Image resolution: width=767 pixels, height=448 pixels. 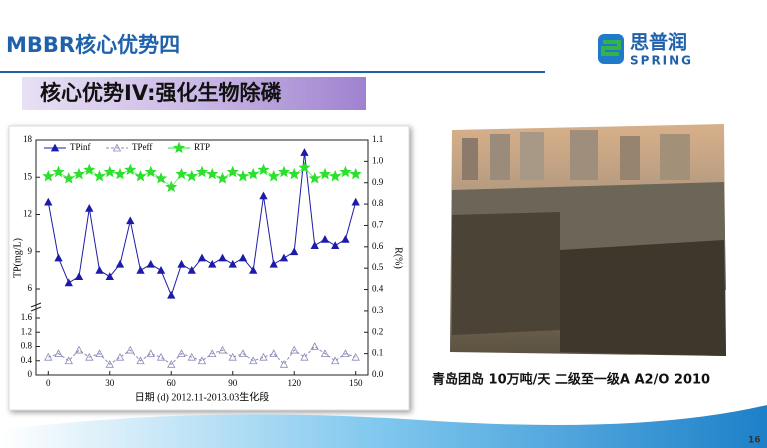 I want to click on x-tick-label: 60, so click(x=172, y=383).